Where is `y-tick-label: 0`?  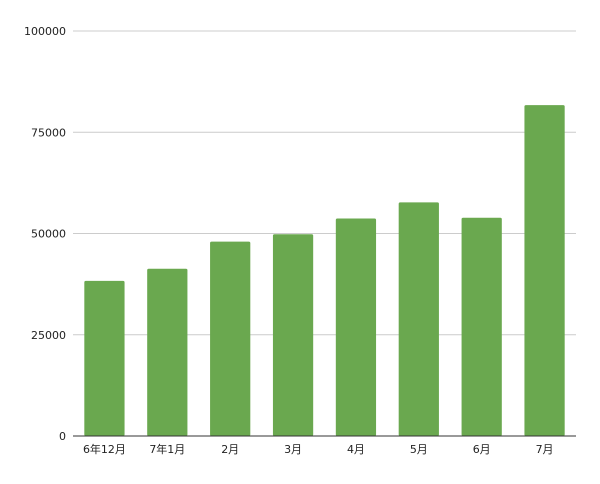 y-tick-label: 0 is located at coordinates (62, 436).